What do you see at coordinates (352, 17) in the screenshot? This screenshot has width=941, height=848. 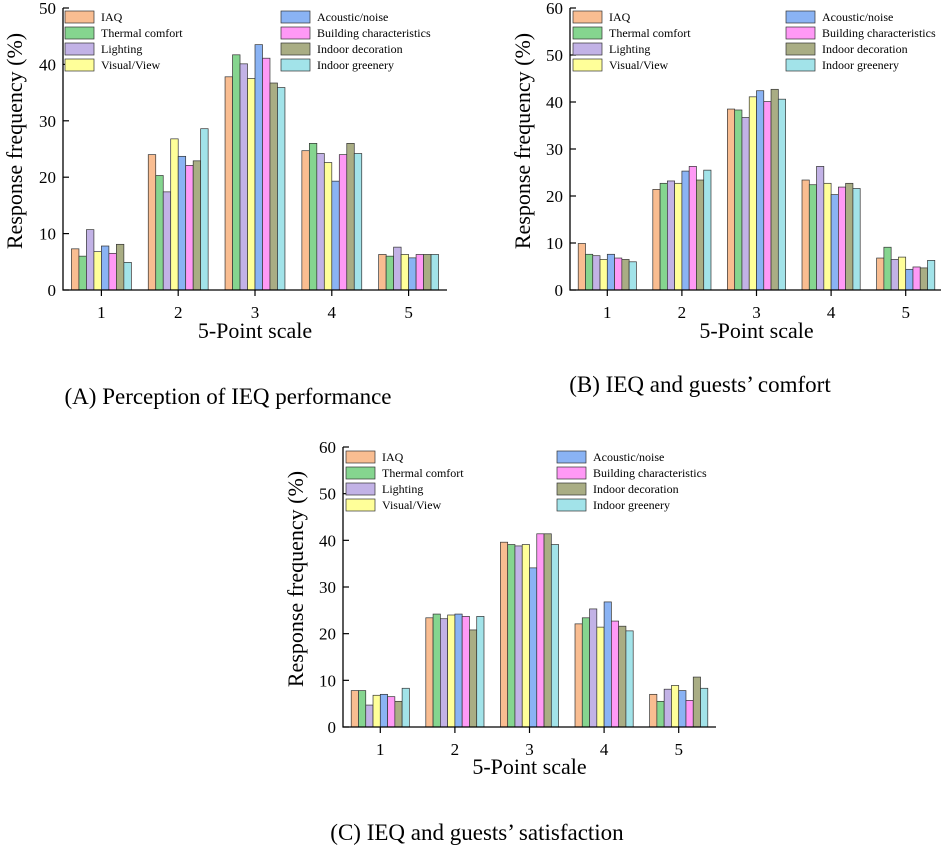 I see `legend-label: Acoustic/noise` at bounding box center [352, 17].